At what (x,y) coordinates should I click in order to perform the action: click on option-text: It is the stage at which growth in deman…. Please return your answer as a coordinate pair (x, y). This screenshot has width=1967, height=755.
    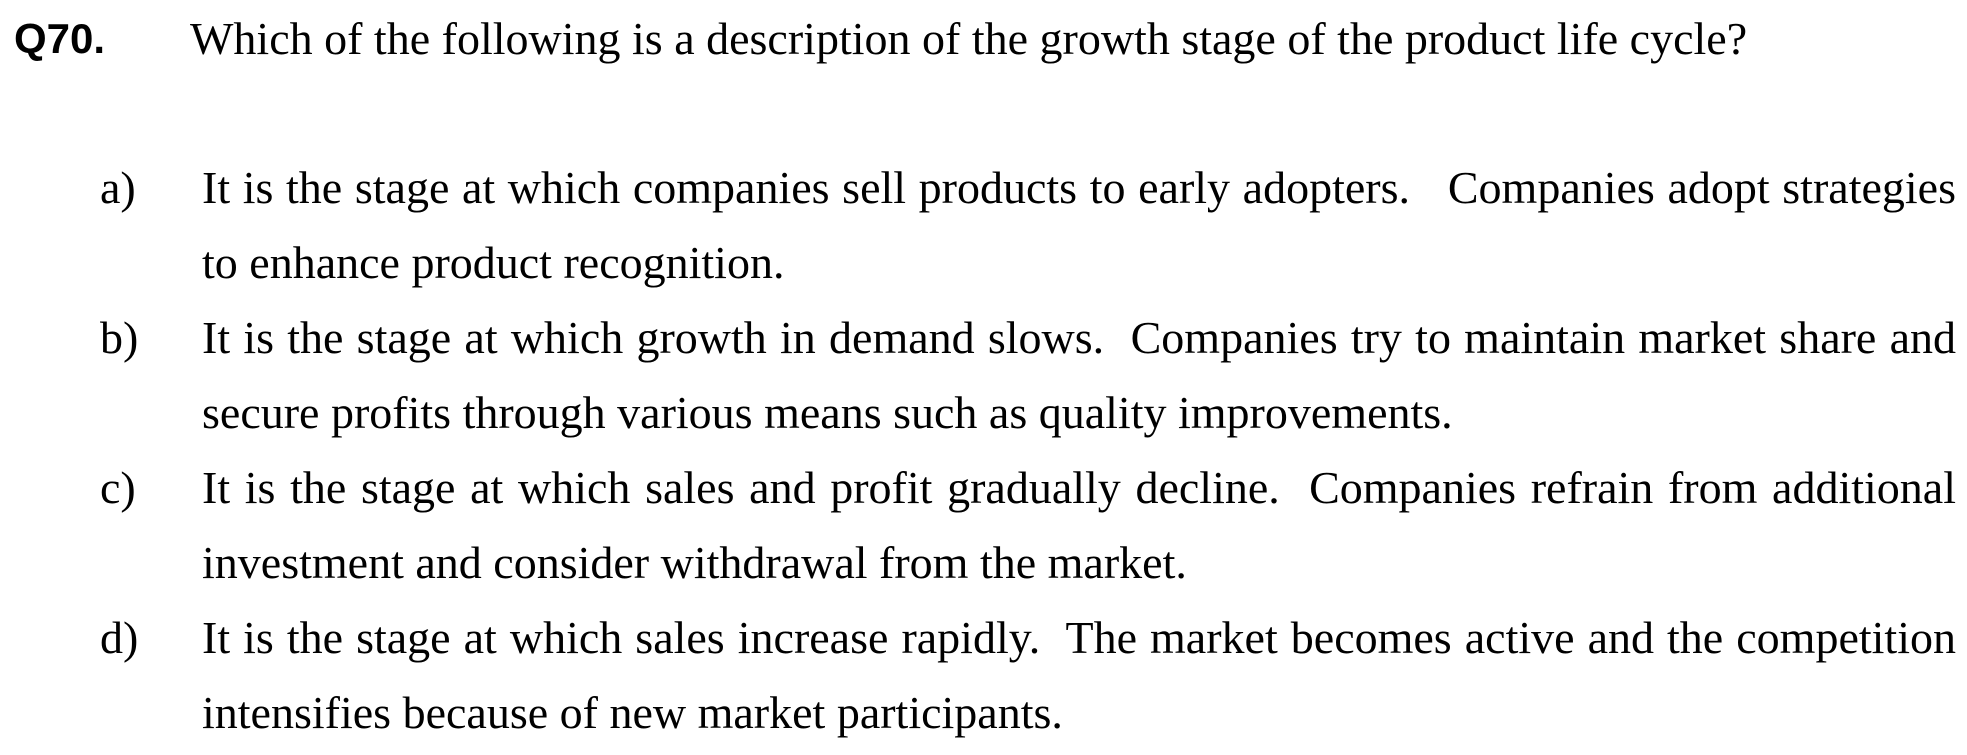
    Looking at the image, I should click on (1079, 375).